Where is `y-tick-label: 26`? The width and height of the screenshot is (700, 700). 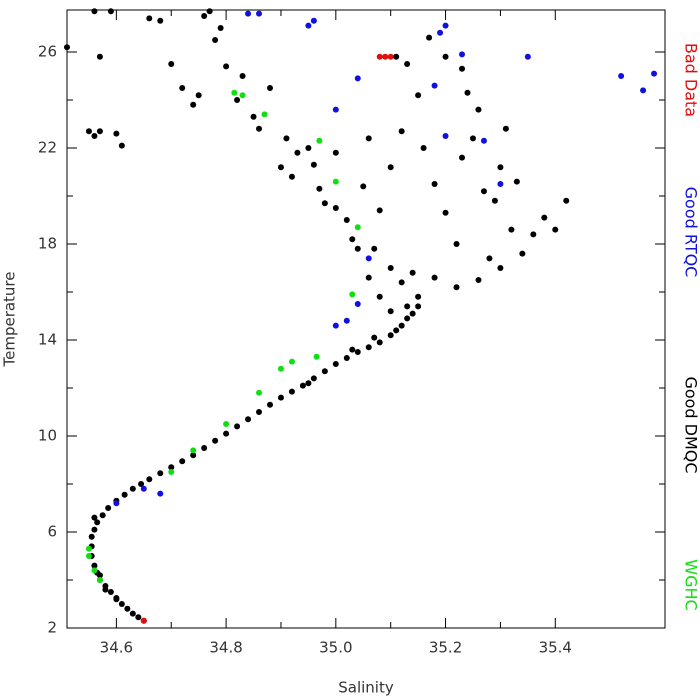 y-tick-label: 26 is located at coordinates (47, 52).